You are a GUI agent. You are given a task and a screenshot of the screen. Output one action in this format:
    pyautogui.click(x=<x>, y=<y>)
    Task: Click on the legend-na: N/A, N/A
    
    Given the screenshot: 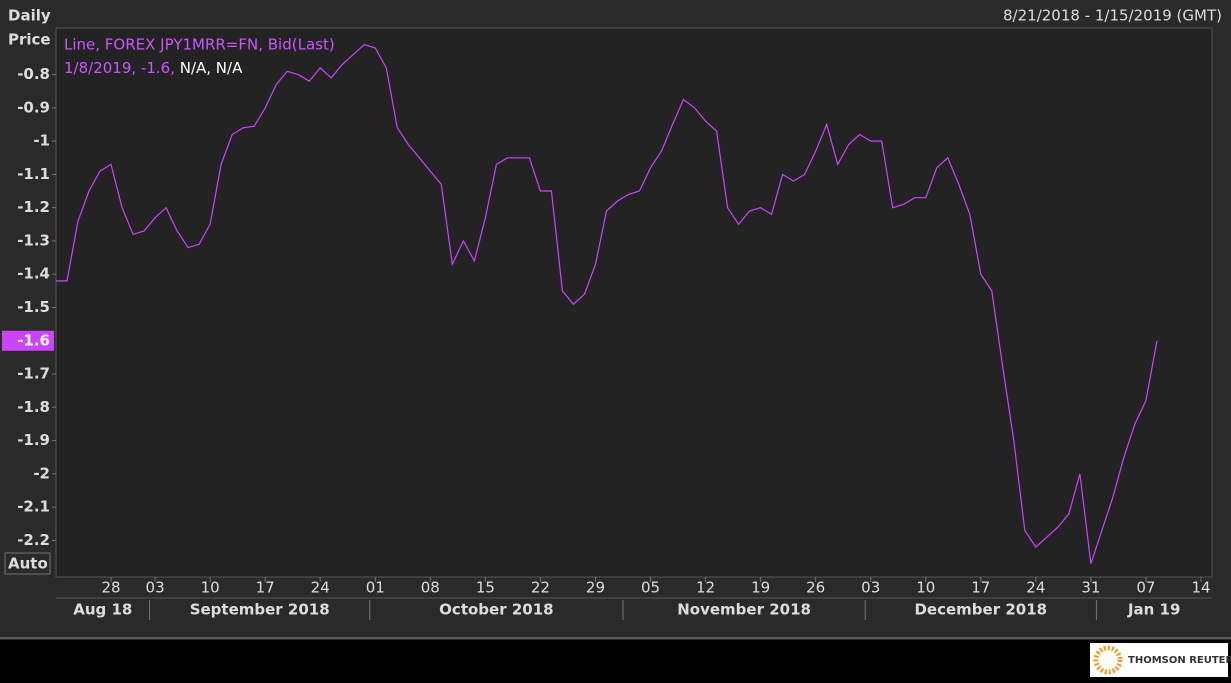 What is the action you would take?
    pyautogui.click(x=211, y=68)
    